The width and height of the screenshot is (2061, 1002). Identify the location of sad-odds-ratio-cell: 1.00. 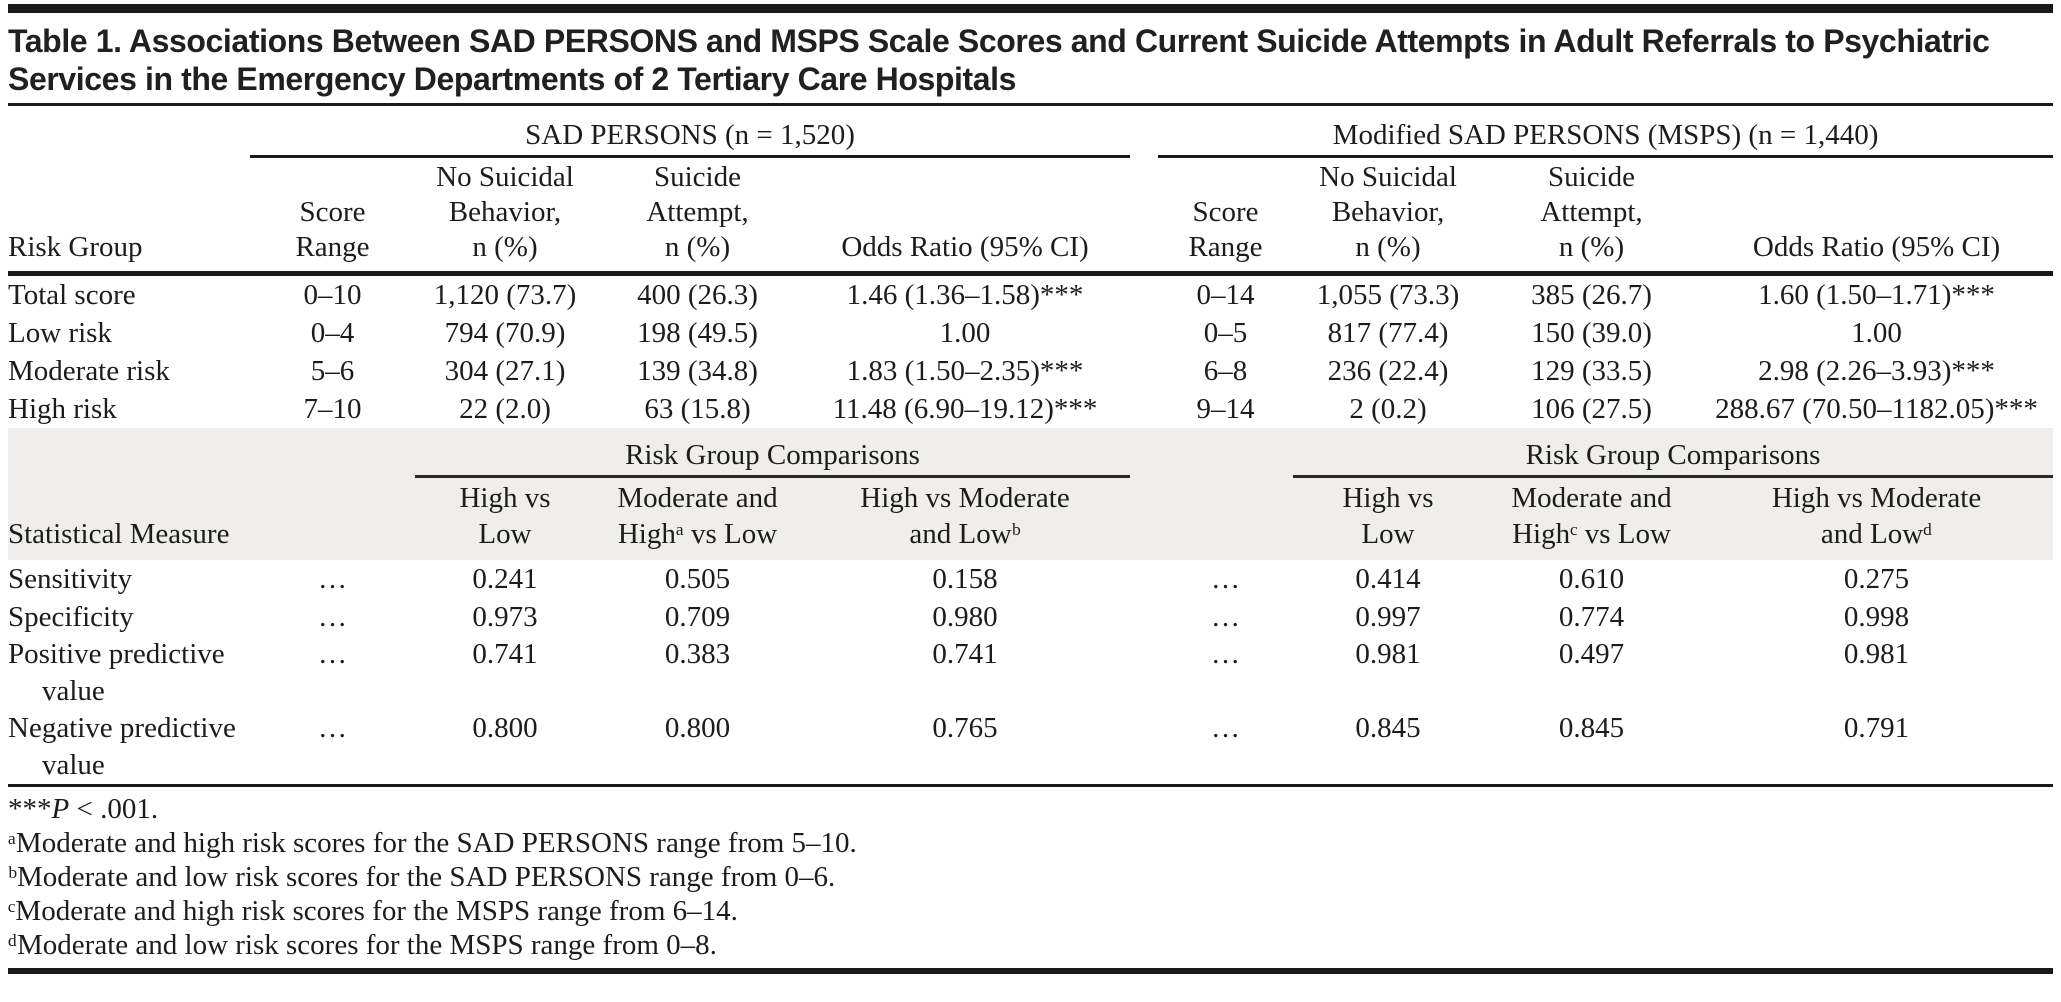
(965, 333).